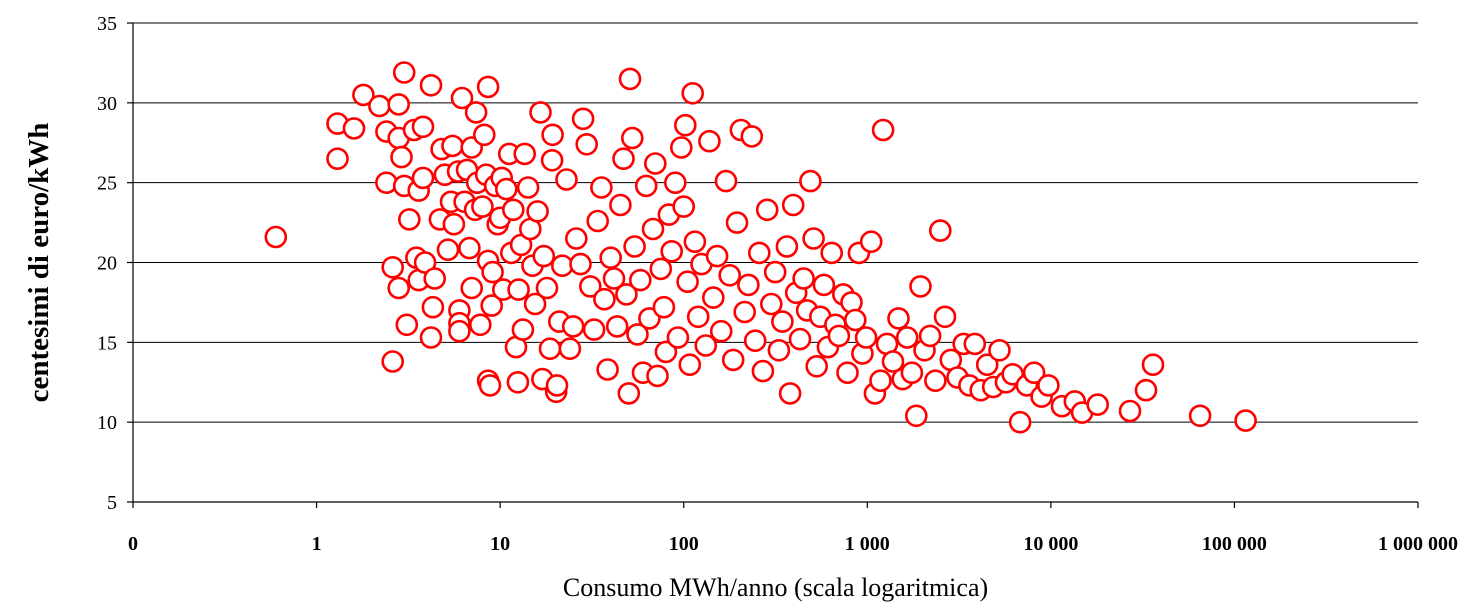 The width and height of the screenshot is (1477, 609). Describe the element at coordinates (107, 343) in the screenshot. I see `y-tick-label: 15` at that location.